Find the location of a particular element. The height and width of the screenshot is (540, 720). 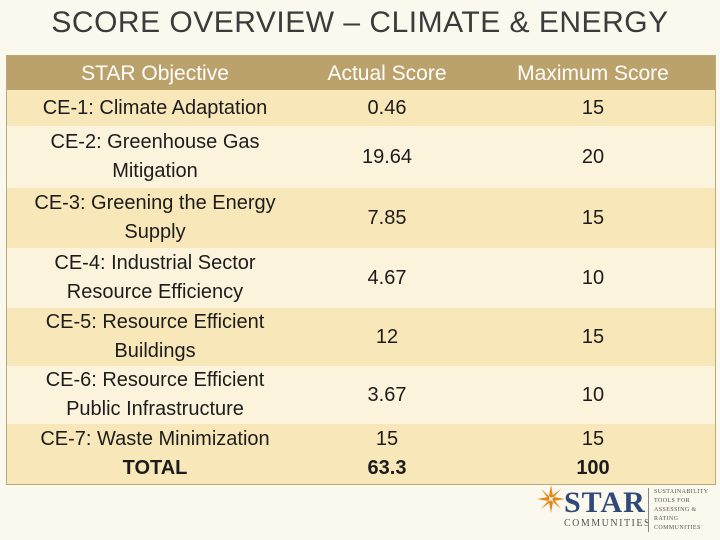

star-burst-icon is located at coordinates (551, 499).